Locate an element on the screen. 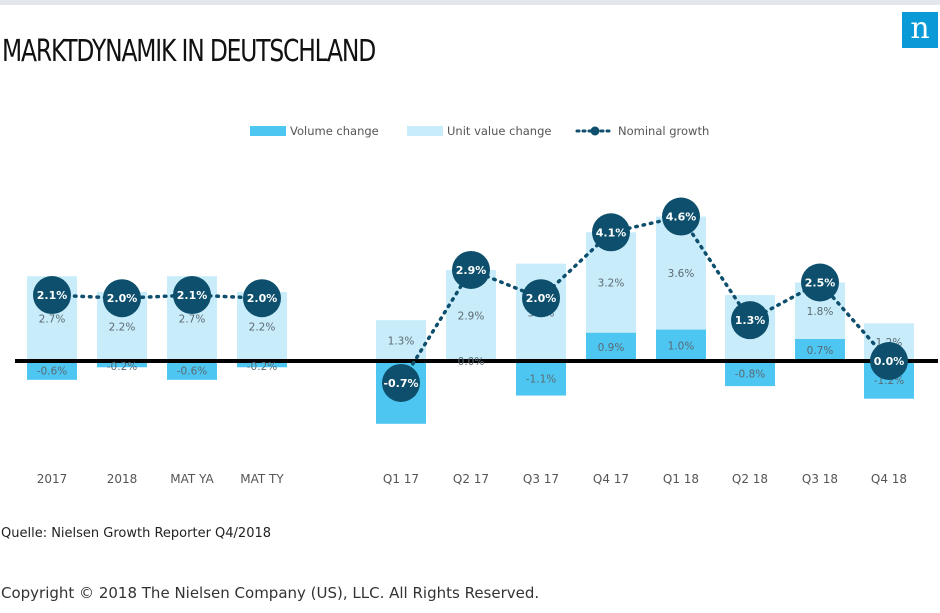 Image resolution: width=940 pixels, height=613 pixels. label-volume-q4-17: 0.9% is located at coordinates (611, 348).